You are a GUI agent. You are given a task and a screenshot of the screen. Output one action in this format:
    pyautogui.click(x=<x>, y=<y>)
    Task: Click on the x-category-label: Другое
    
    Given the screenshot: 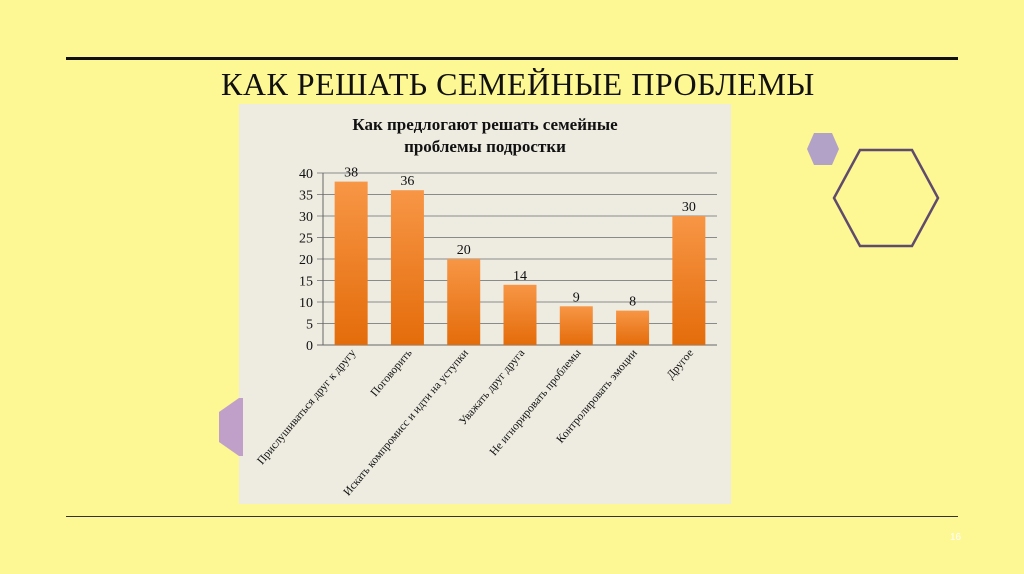 What is the action you would take?
    pyautogui.click(x=680, y=364)
    